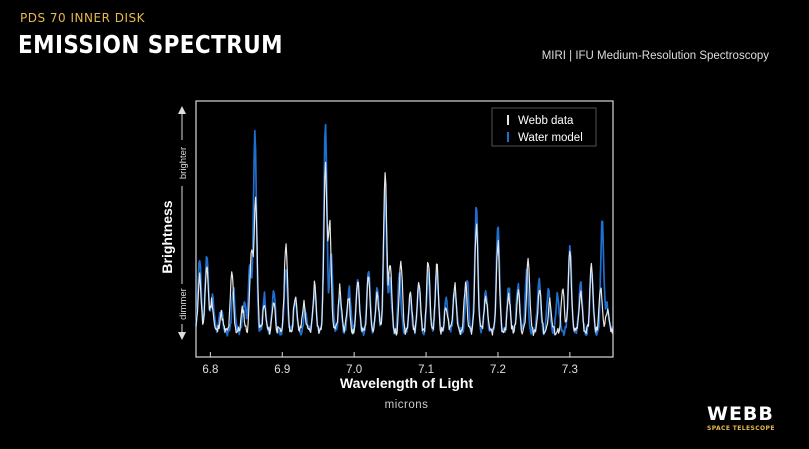  Describe the element at coordinates (182, 110) in the screenshot. I see `arrow-up-icon` at that location.